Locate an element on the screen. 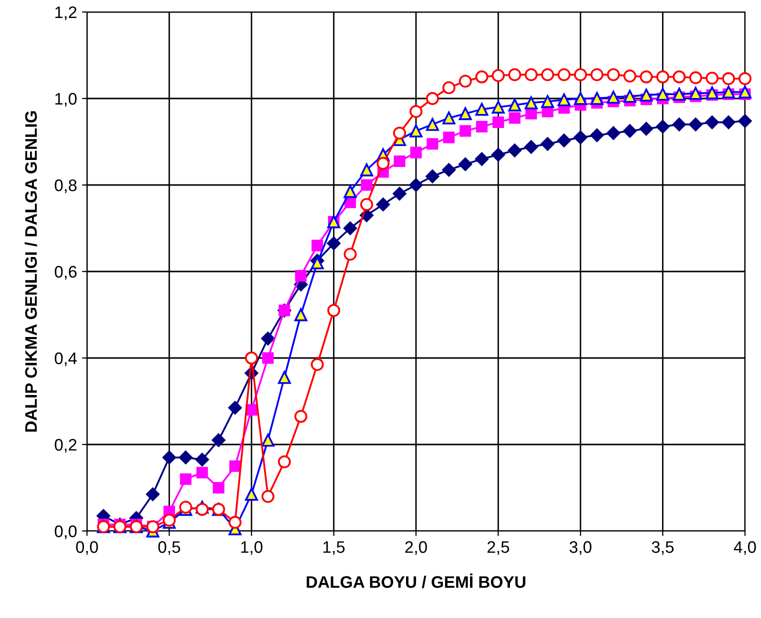 This screenshot has height=618, width=761. x-tick-label: 4,0 is located at coordinates (745, 548).